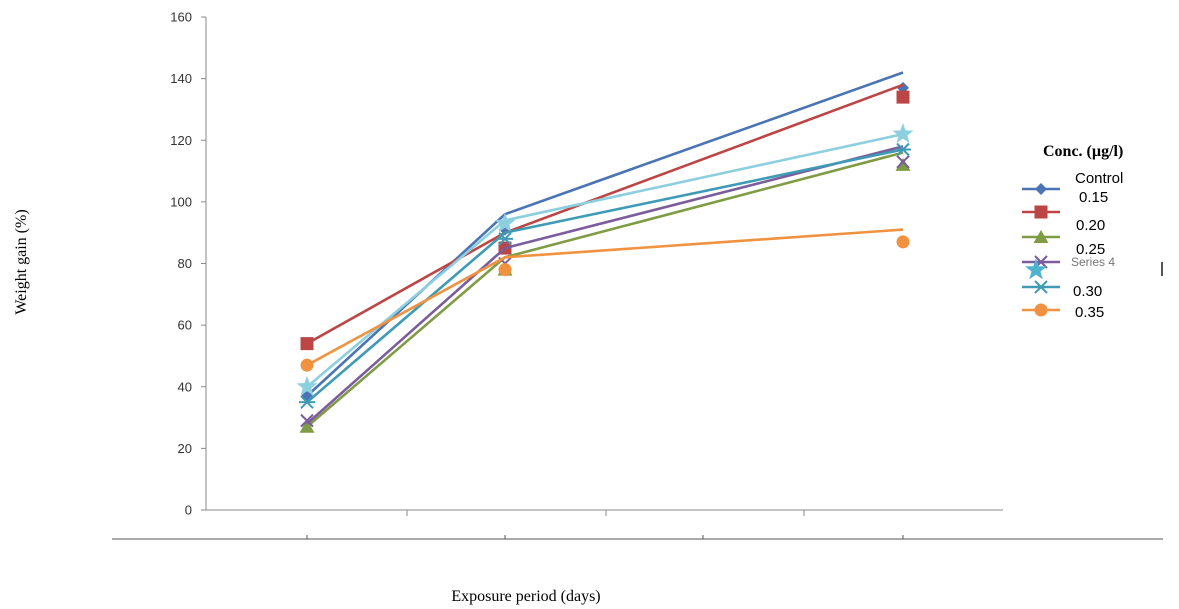  Describe the element at coordinates (1063, 313) in the screenshot. I see `legend-item: 0.35` at that location.